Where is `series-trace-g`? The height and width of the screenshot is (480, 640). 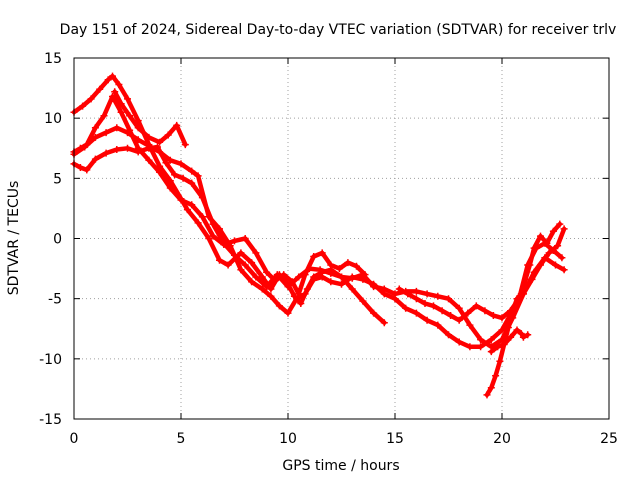
series-trace-g is located at coordinates (523, 309).